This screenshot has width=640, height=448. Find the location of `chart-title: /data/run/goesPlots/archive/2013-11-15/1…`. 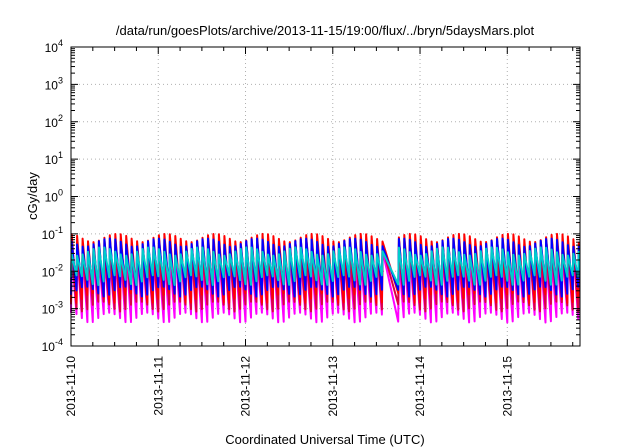

chart-title: /data/run/goesPlots/archive/2013-11-15/1… is located at coordinates (325, 30).